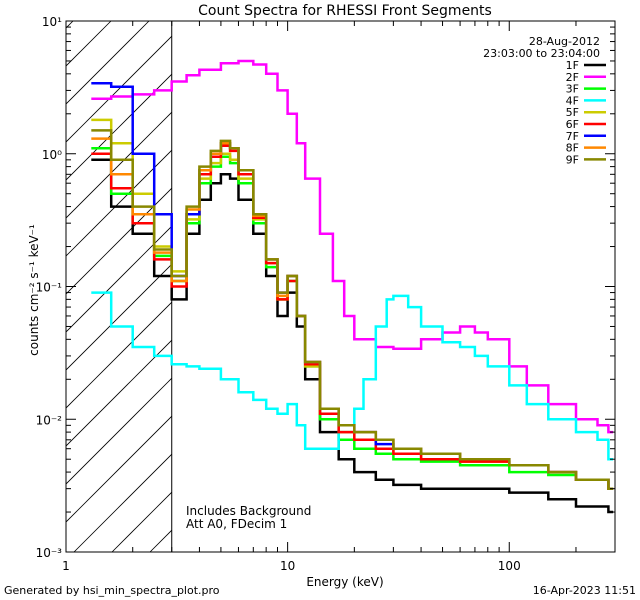 The image size is (640, 600). Describe the element at coordinates (49, 553) in the screenshot. I see `y-tick-label: 10⁻³` at that location.